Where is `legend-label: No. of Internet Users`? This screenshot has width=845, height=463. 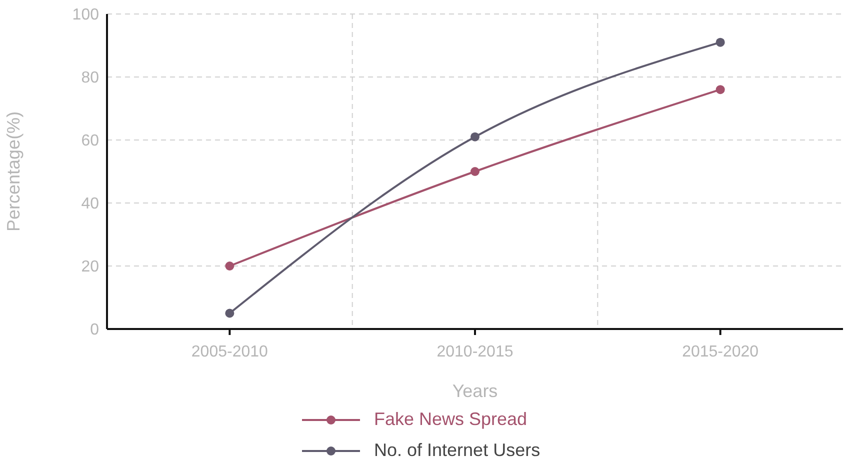
legend-label: No. of Internet Users is located at coordinates (457, 450).